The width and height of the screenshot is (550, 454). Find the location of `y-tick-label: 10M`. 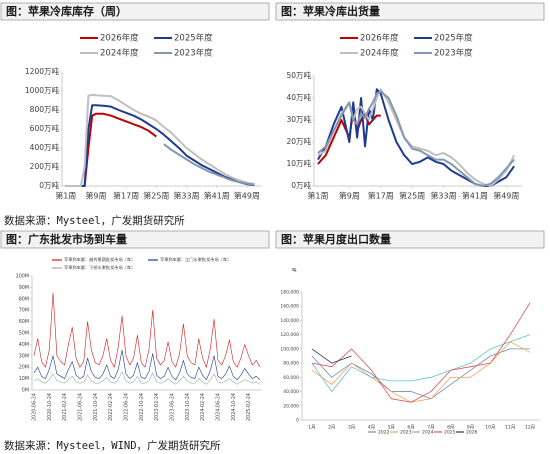

y-tick-label: 10M is located at coordinates (24, 379).